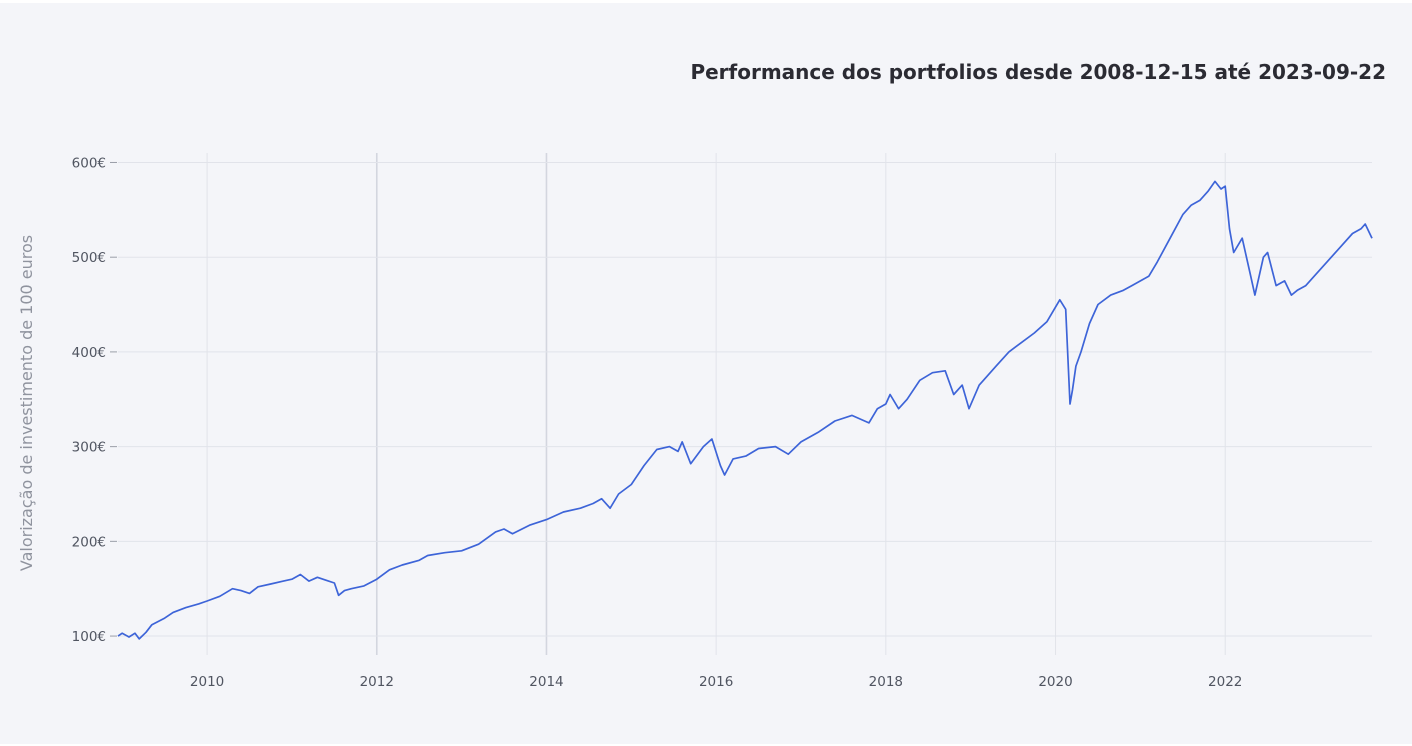  What do you see at coordinates (716, 682) in the screenshot?
I see `x-tick-label-2016: 2016` at bounding box center [716, 682].